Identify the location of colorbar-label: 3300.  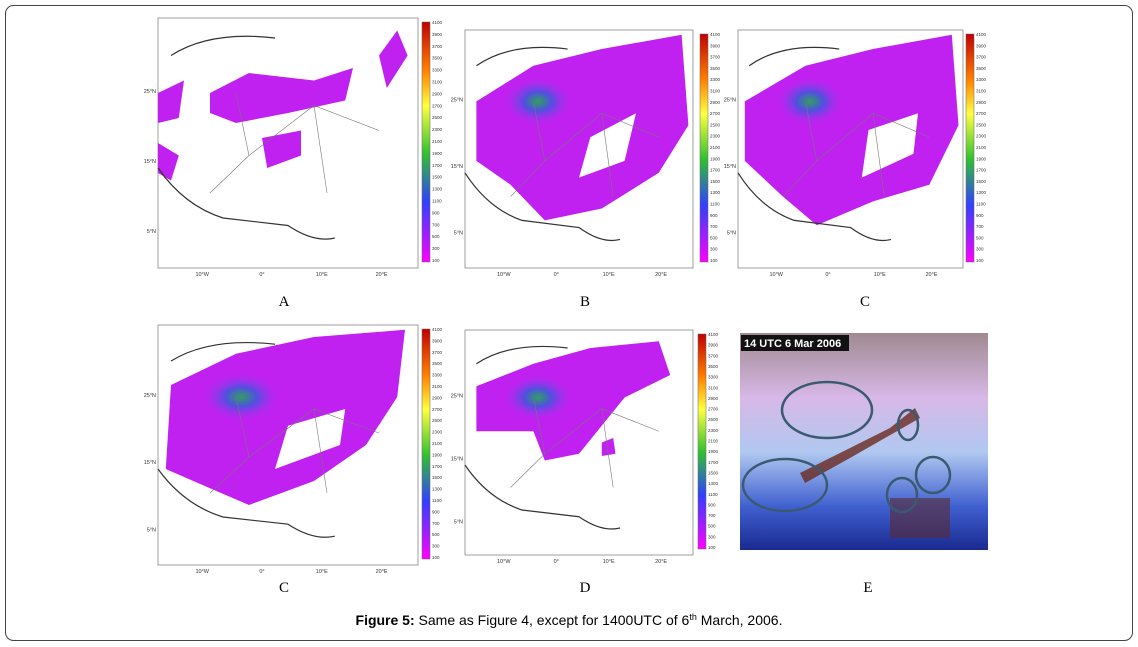
(437, 375).